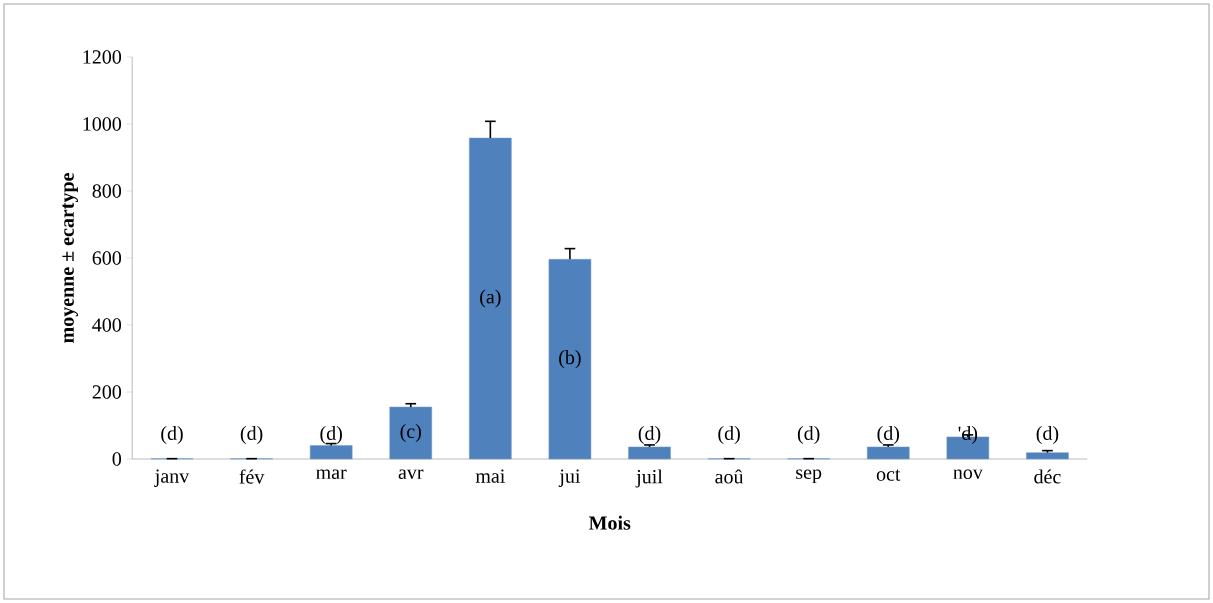 Image resolution: width=1213 pixels, height=603 pixels. I want to click on annotation: (c), so click(410, 433).